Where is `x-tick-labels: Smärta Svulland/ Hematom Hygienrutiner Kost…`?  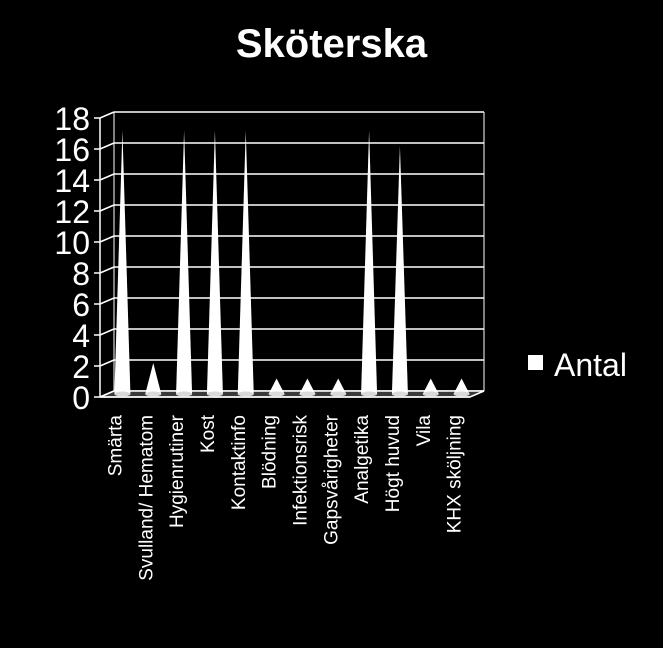 x-tick-labels: Smärta Svulland/ Hematom Hygienrutiner Kost… is located at coordinates (285, 497).